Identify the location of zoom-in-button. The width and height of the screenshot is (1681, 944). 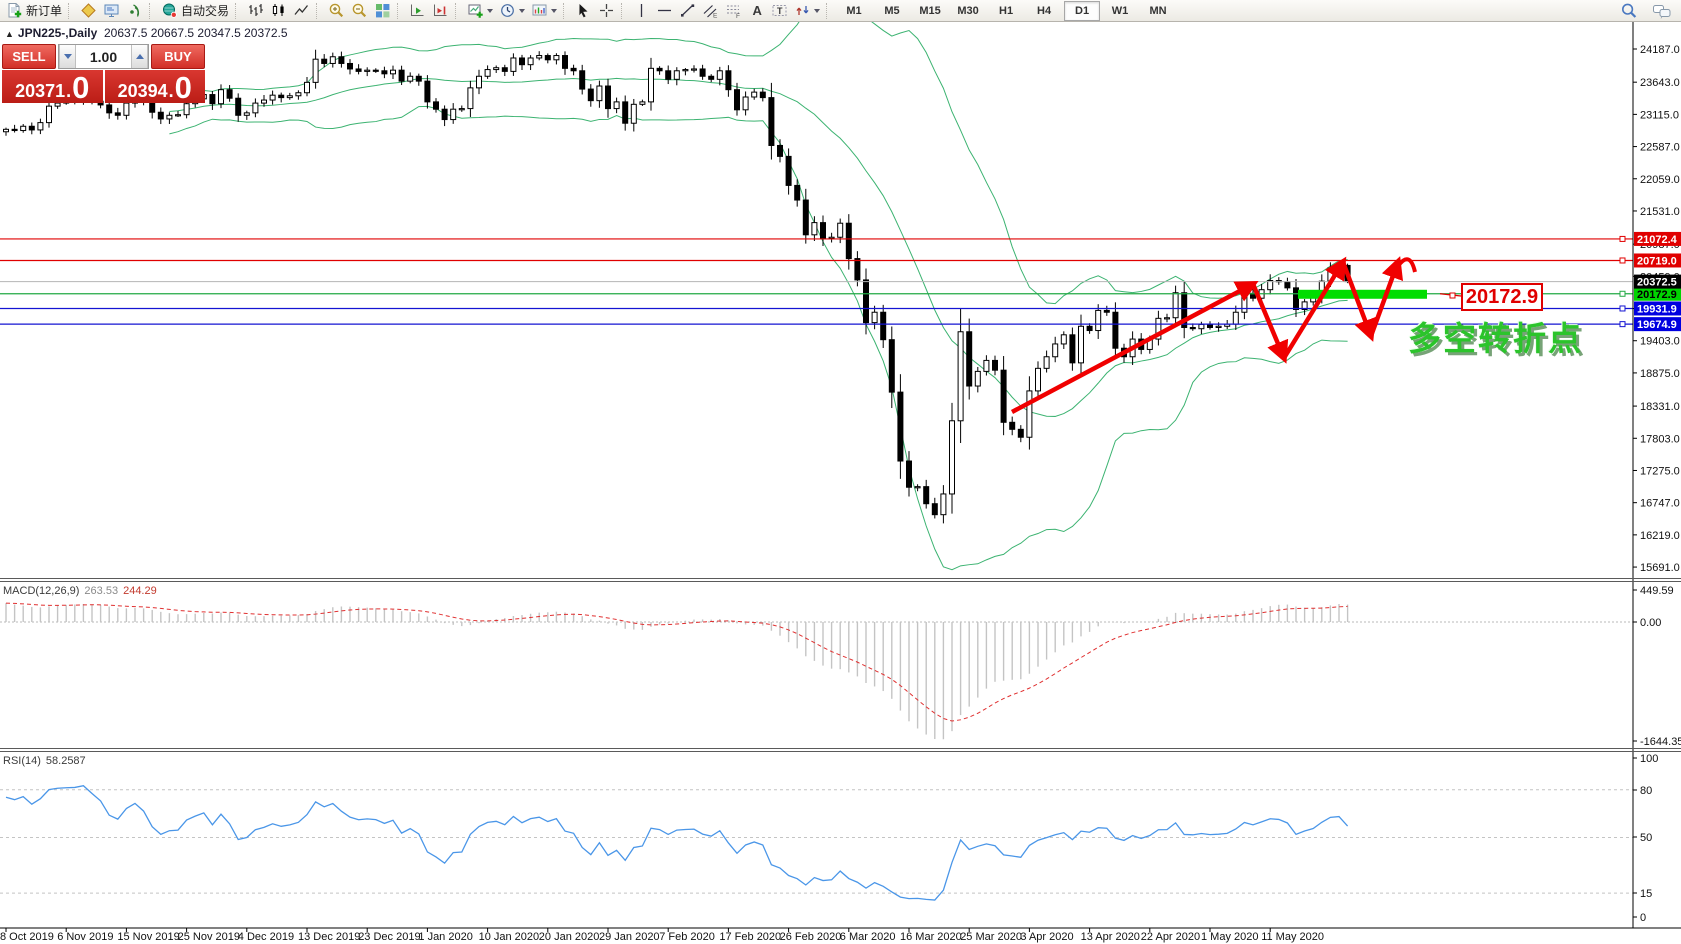
(336, 10).